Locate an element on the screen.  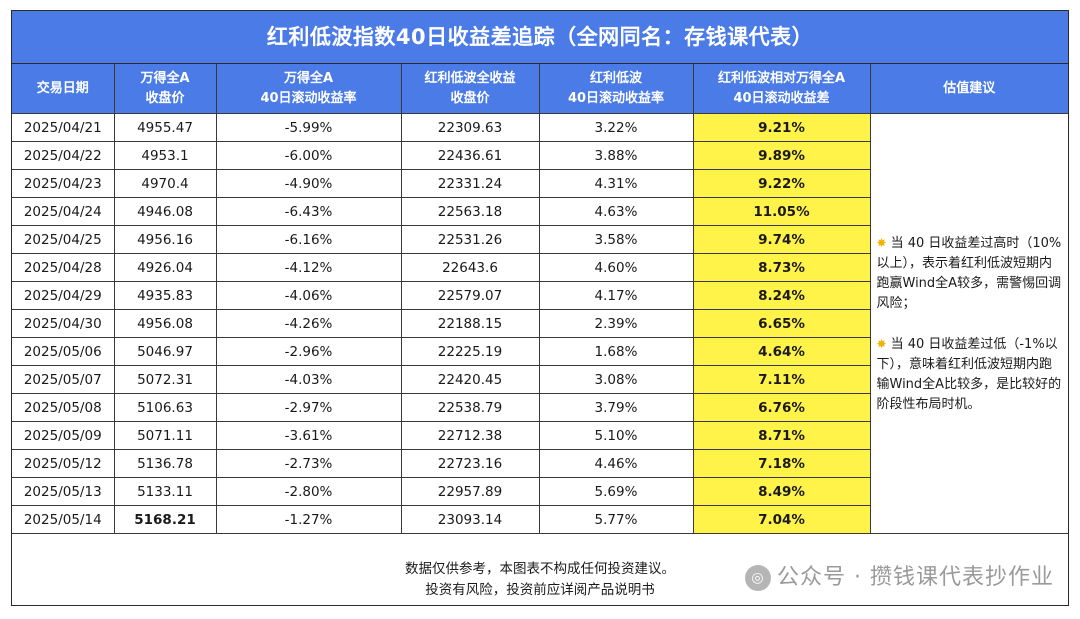
column-header-line: 红利低波全收益 is located at coordinates (470, 78).